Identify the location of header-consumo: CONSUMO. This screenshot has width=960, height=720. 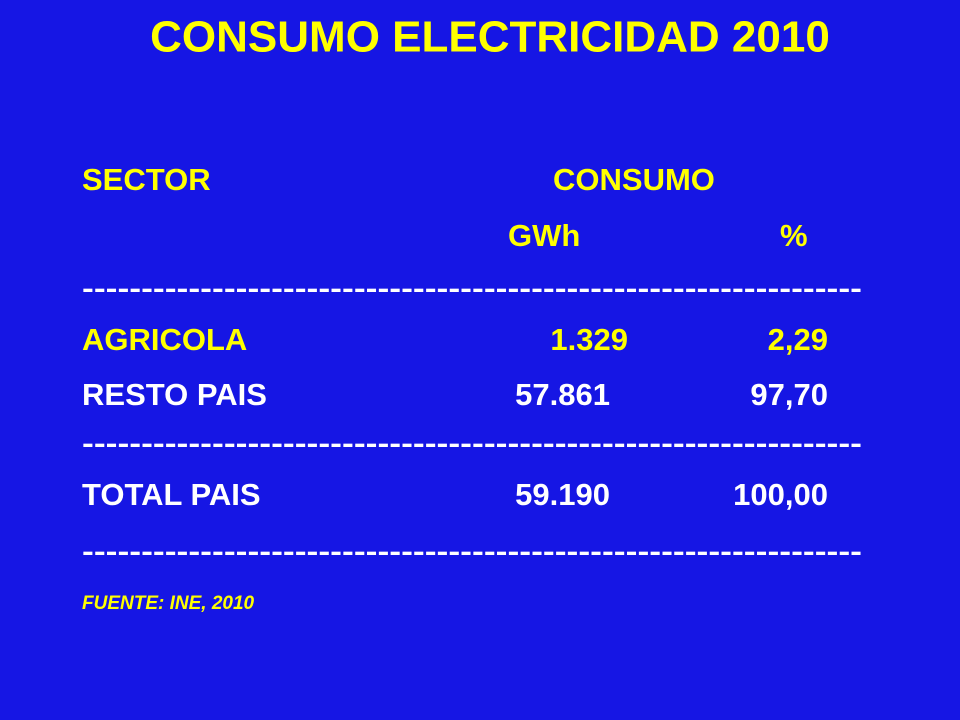
(634, 179).